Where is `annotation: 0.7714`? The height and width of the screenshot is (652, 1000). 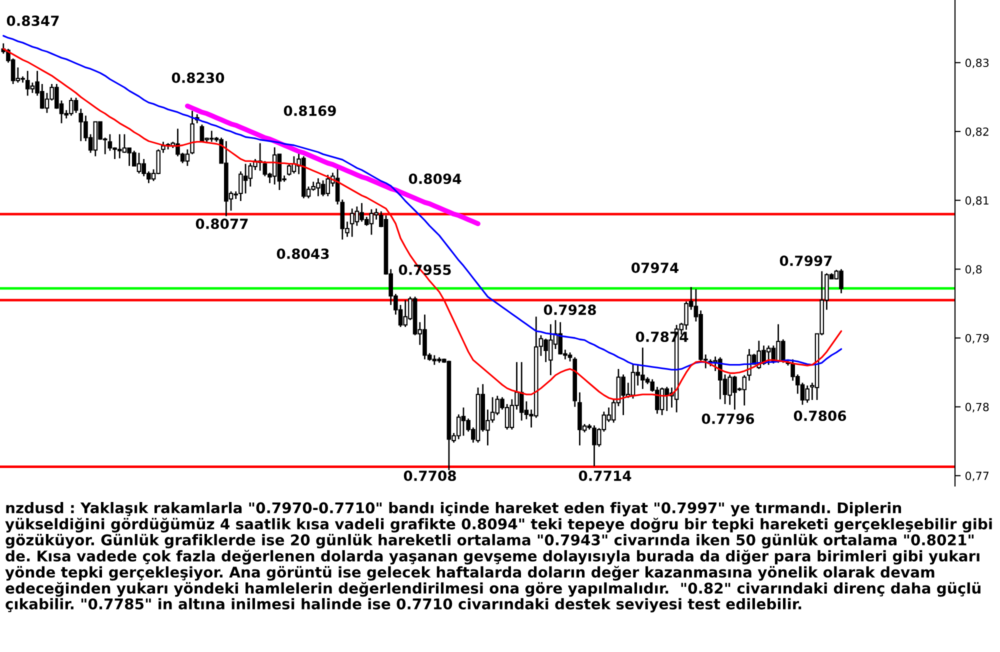 annotation: 0.7714 is located at coordinates (605, 476).